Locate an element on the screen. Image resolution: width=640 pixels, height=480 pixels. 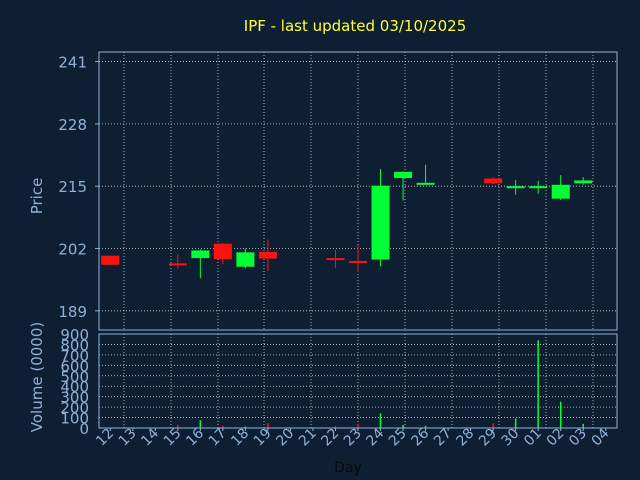
x-tick-label: 23 is located at coordinates (353, 438).